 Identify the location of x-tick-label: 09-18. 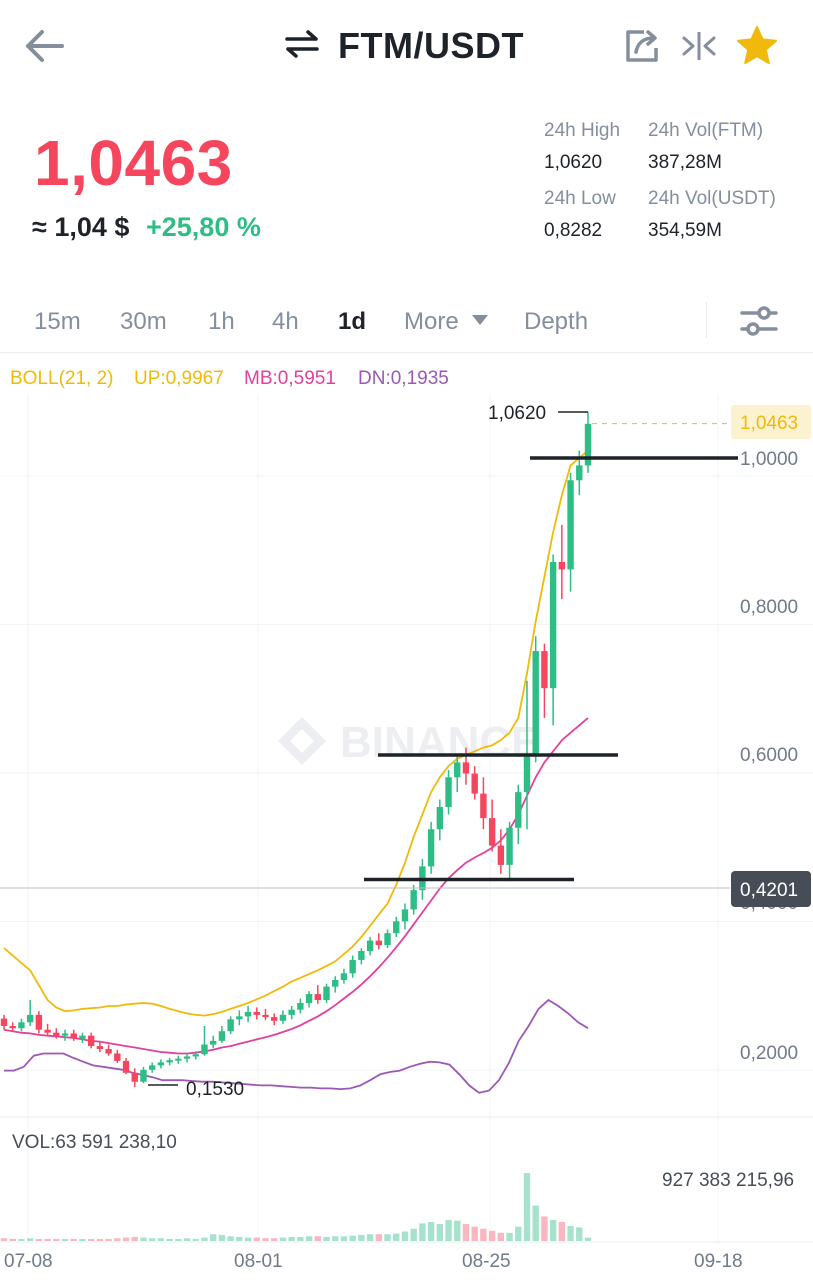
(718, 1261).